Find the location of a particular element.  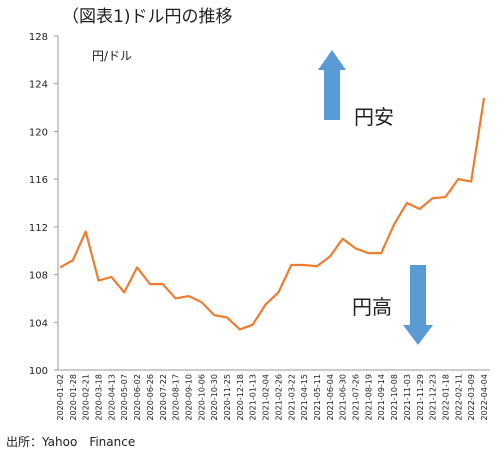

annotation: 円安 is located at coordinates (374, 117).